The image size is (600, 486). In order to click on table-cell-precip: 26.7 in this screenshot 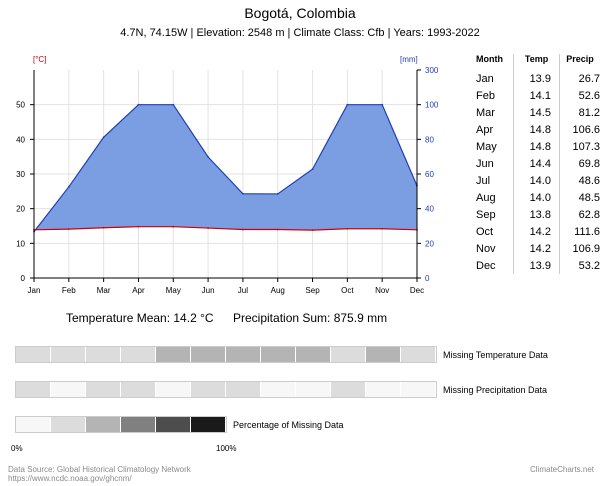, I will do `click(589, 78)`.